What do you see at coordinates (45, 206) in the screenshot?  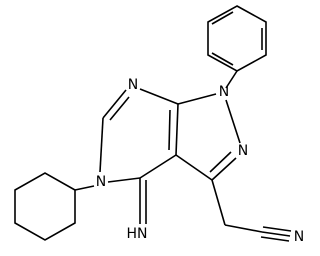 I see `cyclohexyl-ring` at bounding box center [45, 206].